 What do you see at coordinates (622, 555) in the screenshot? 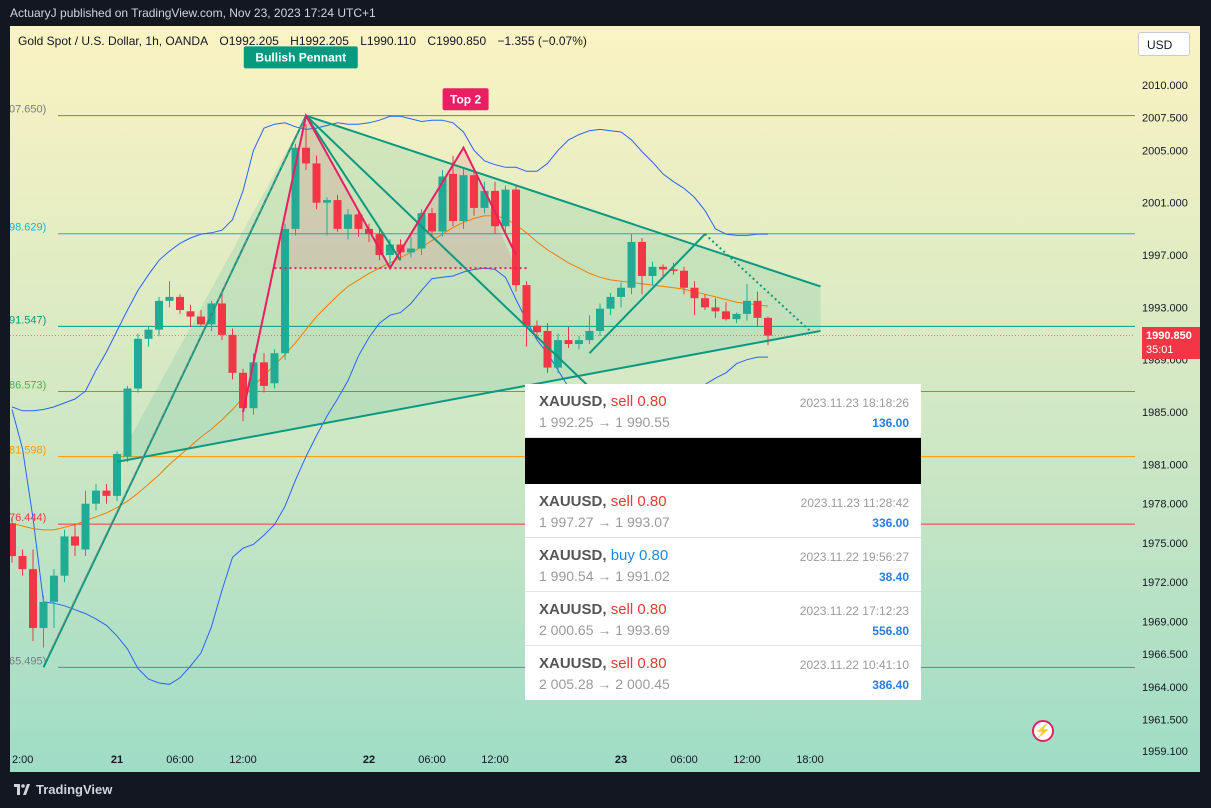
I see `trade-side: buy` at bounding box center [622, 555].